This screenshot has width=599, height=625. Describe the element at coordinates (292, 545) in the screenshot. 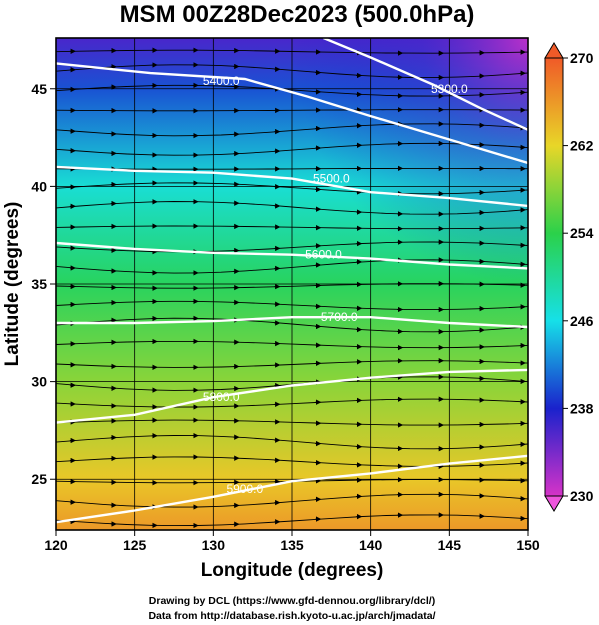

I see `x-tick-label: 135` at that location.